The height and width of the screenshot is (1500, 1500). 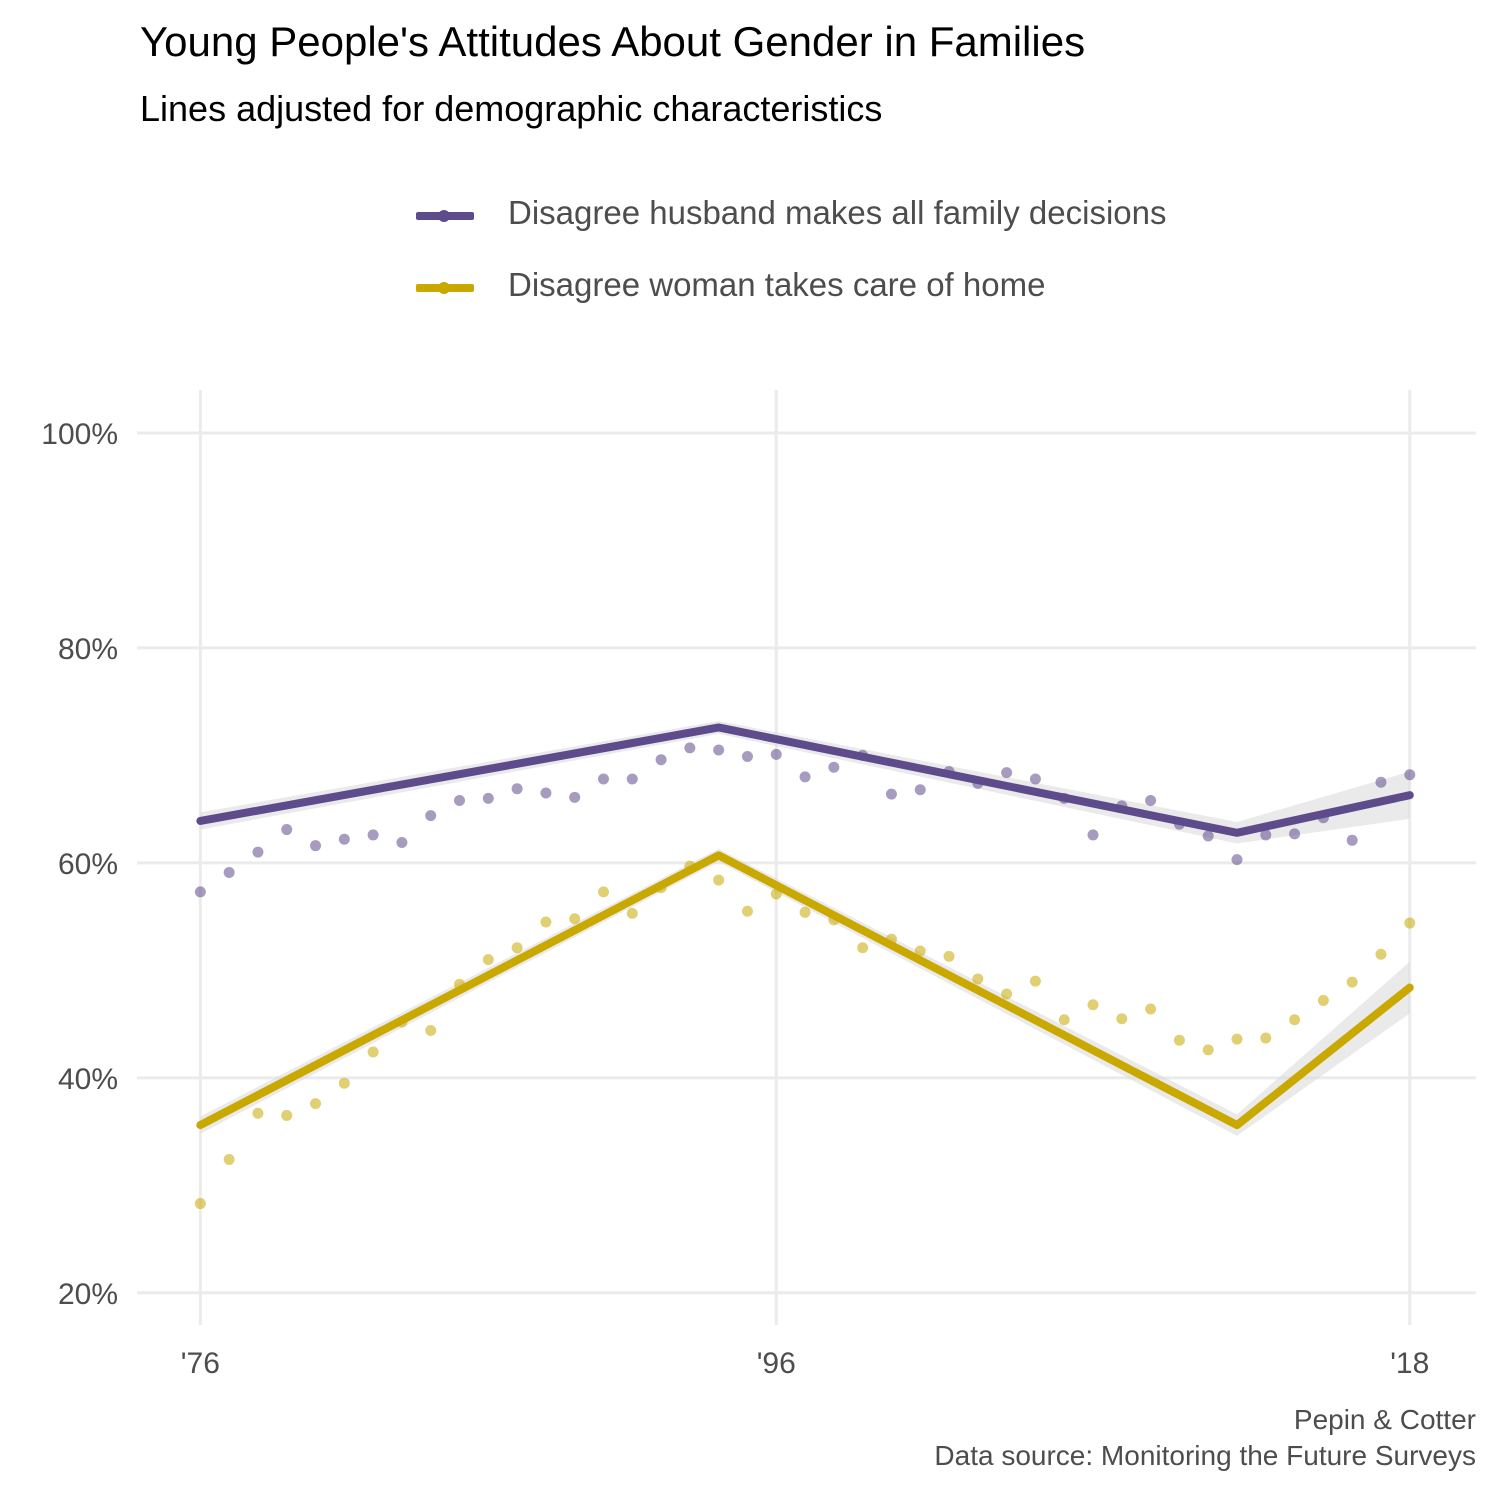 What do you see at coordinates (445, 216) in the screenshot?
I see `legend-key-husband-decisions` at bounding box center [445, 216].